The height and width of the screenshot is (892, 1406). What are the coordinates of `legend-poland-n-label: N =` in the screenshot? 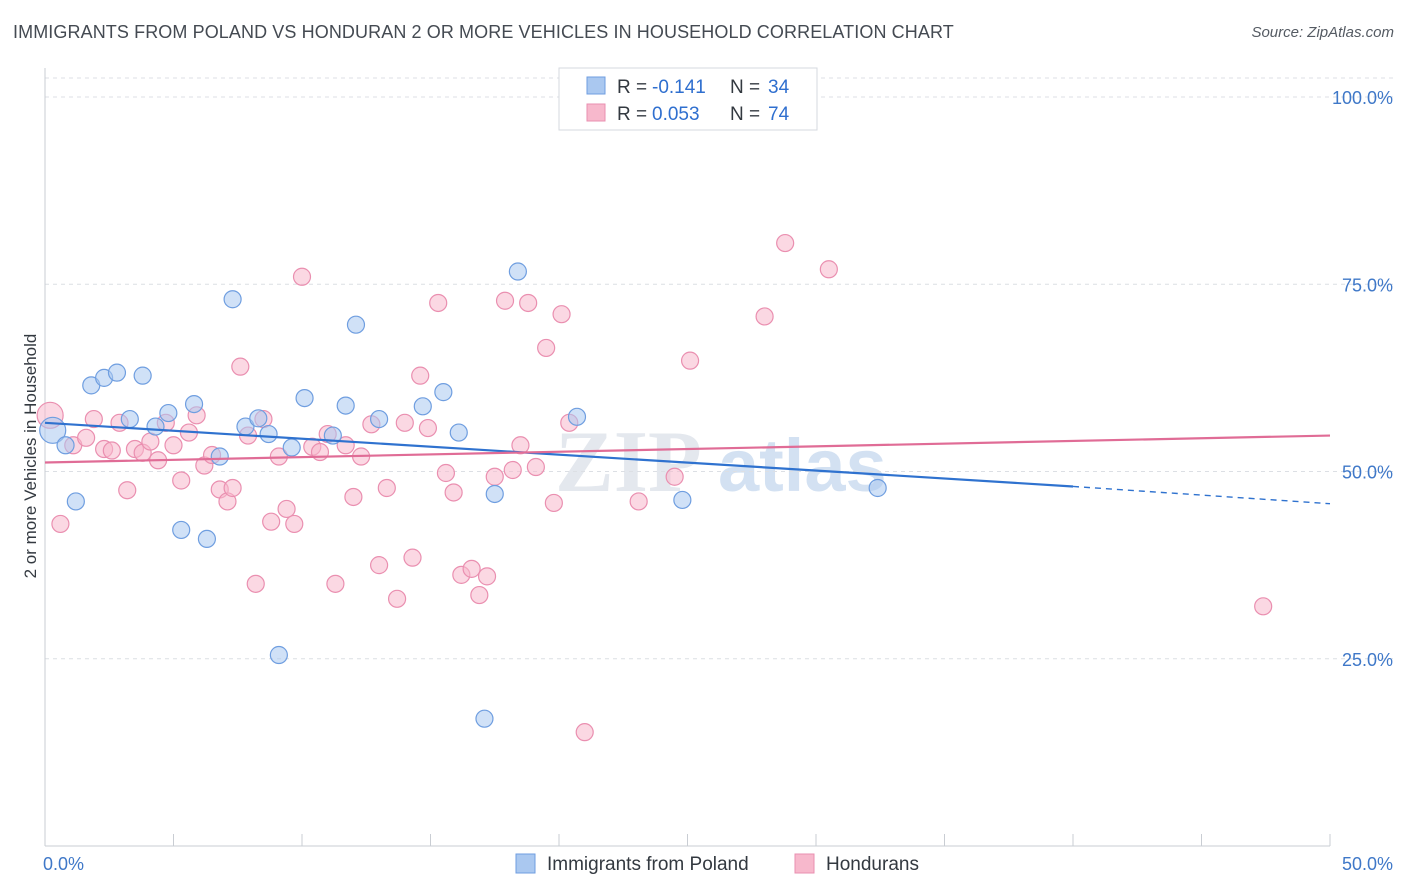 It's located at (745, 87).